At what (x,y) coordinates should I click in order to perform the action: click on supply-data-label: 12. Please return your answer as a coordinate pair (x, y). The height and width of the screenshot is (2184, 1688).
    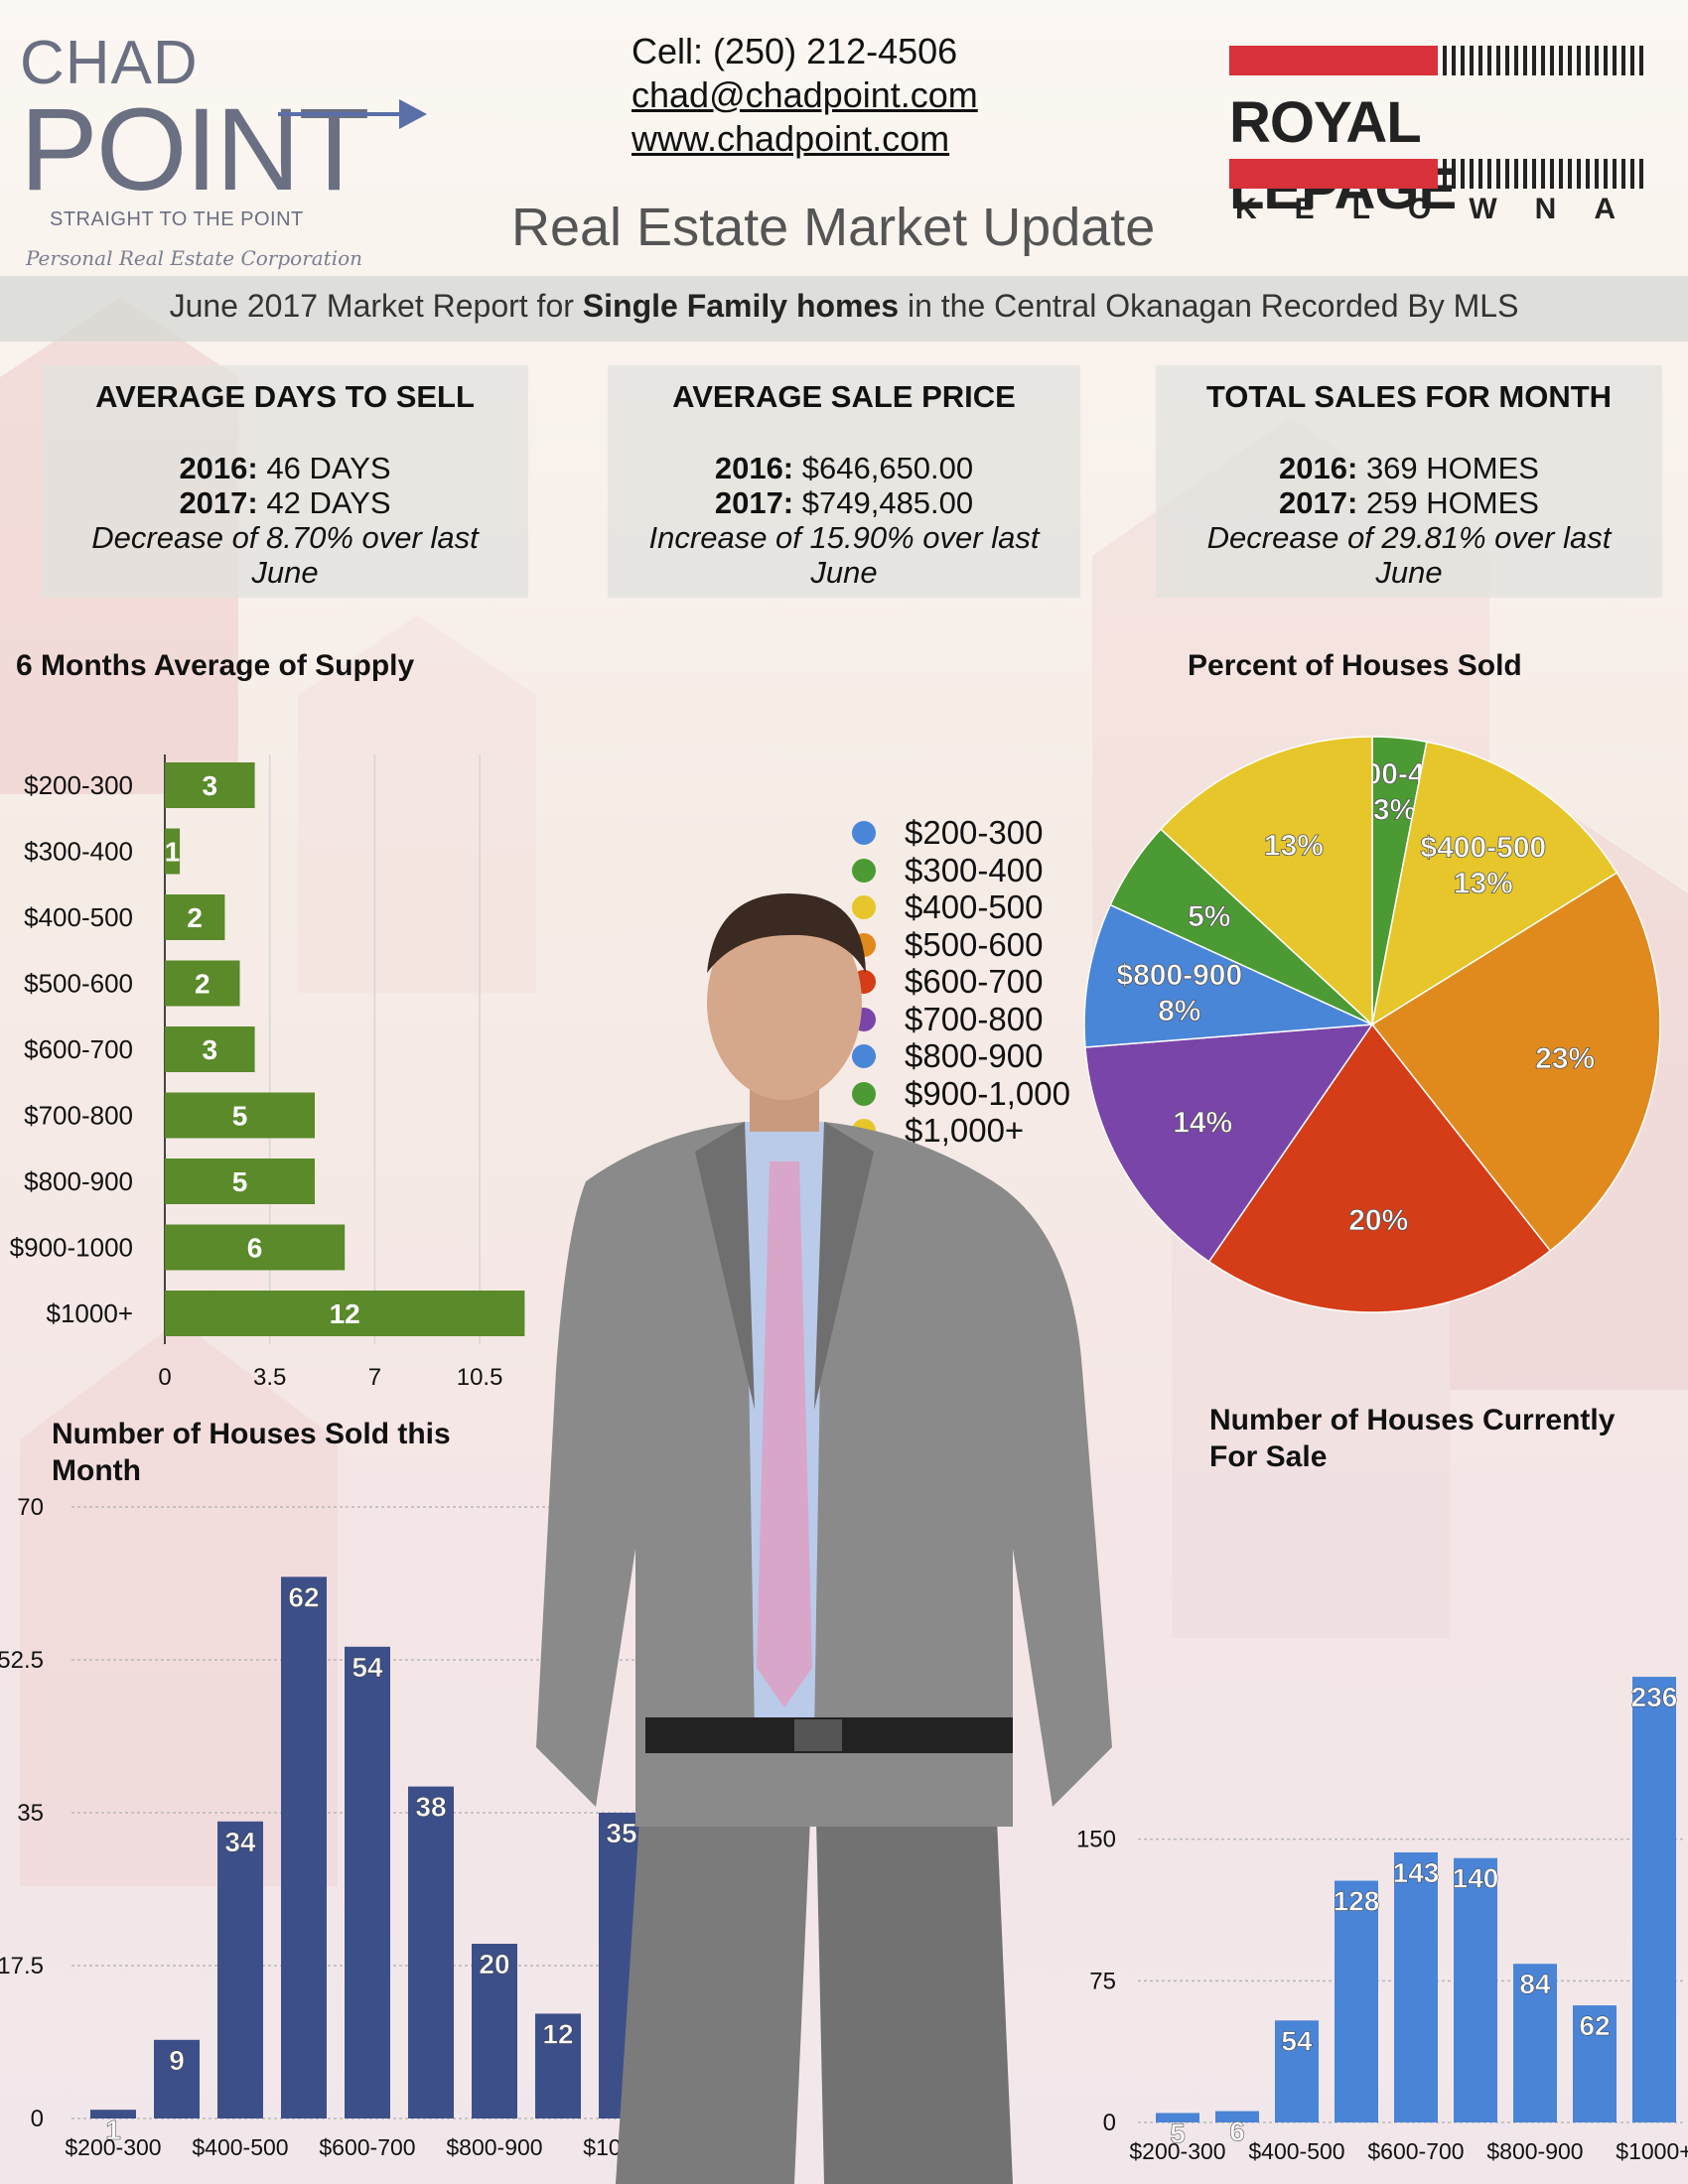
    Looking at the image, I should click on (345, 1313).